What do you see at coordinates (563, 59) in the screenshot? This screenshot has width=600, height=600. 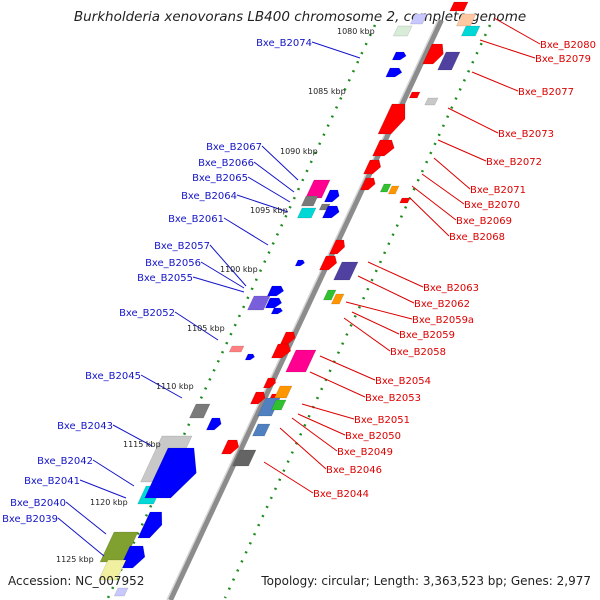 I see `gene-label-right: Bxe_B2079` at bounding box center [563, 59].